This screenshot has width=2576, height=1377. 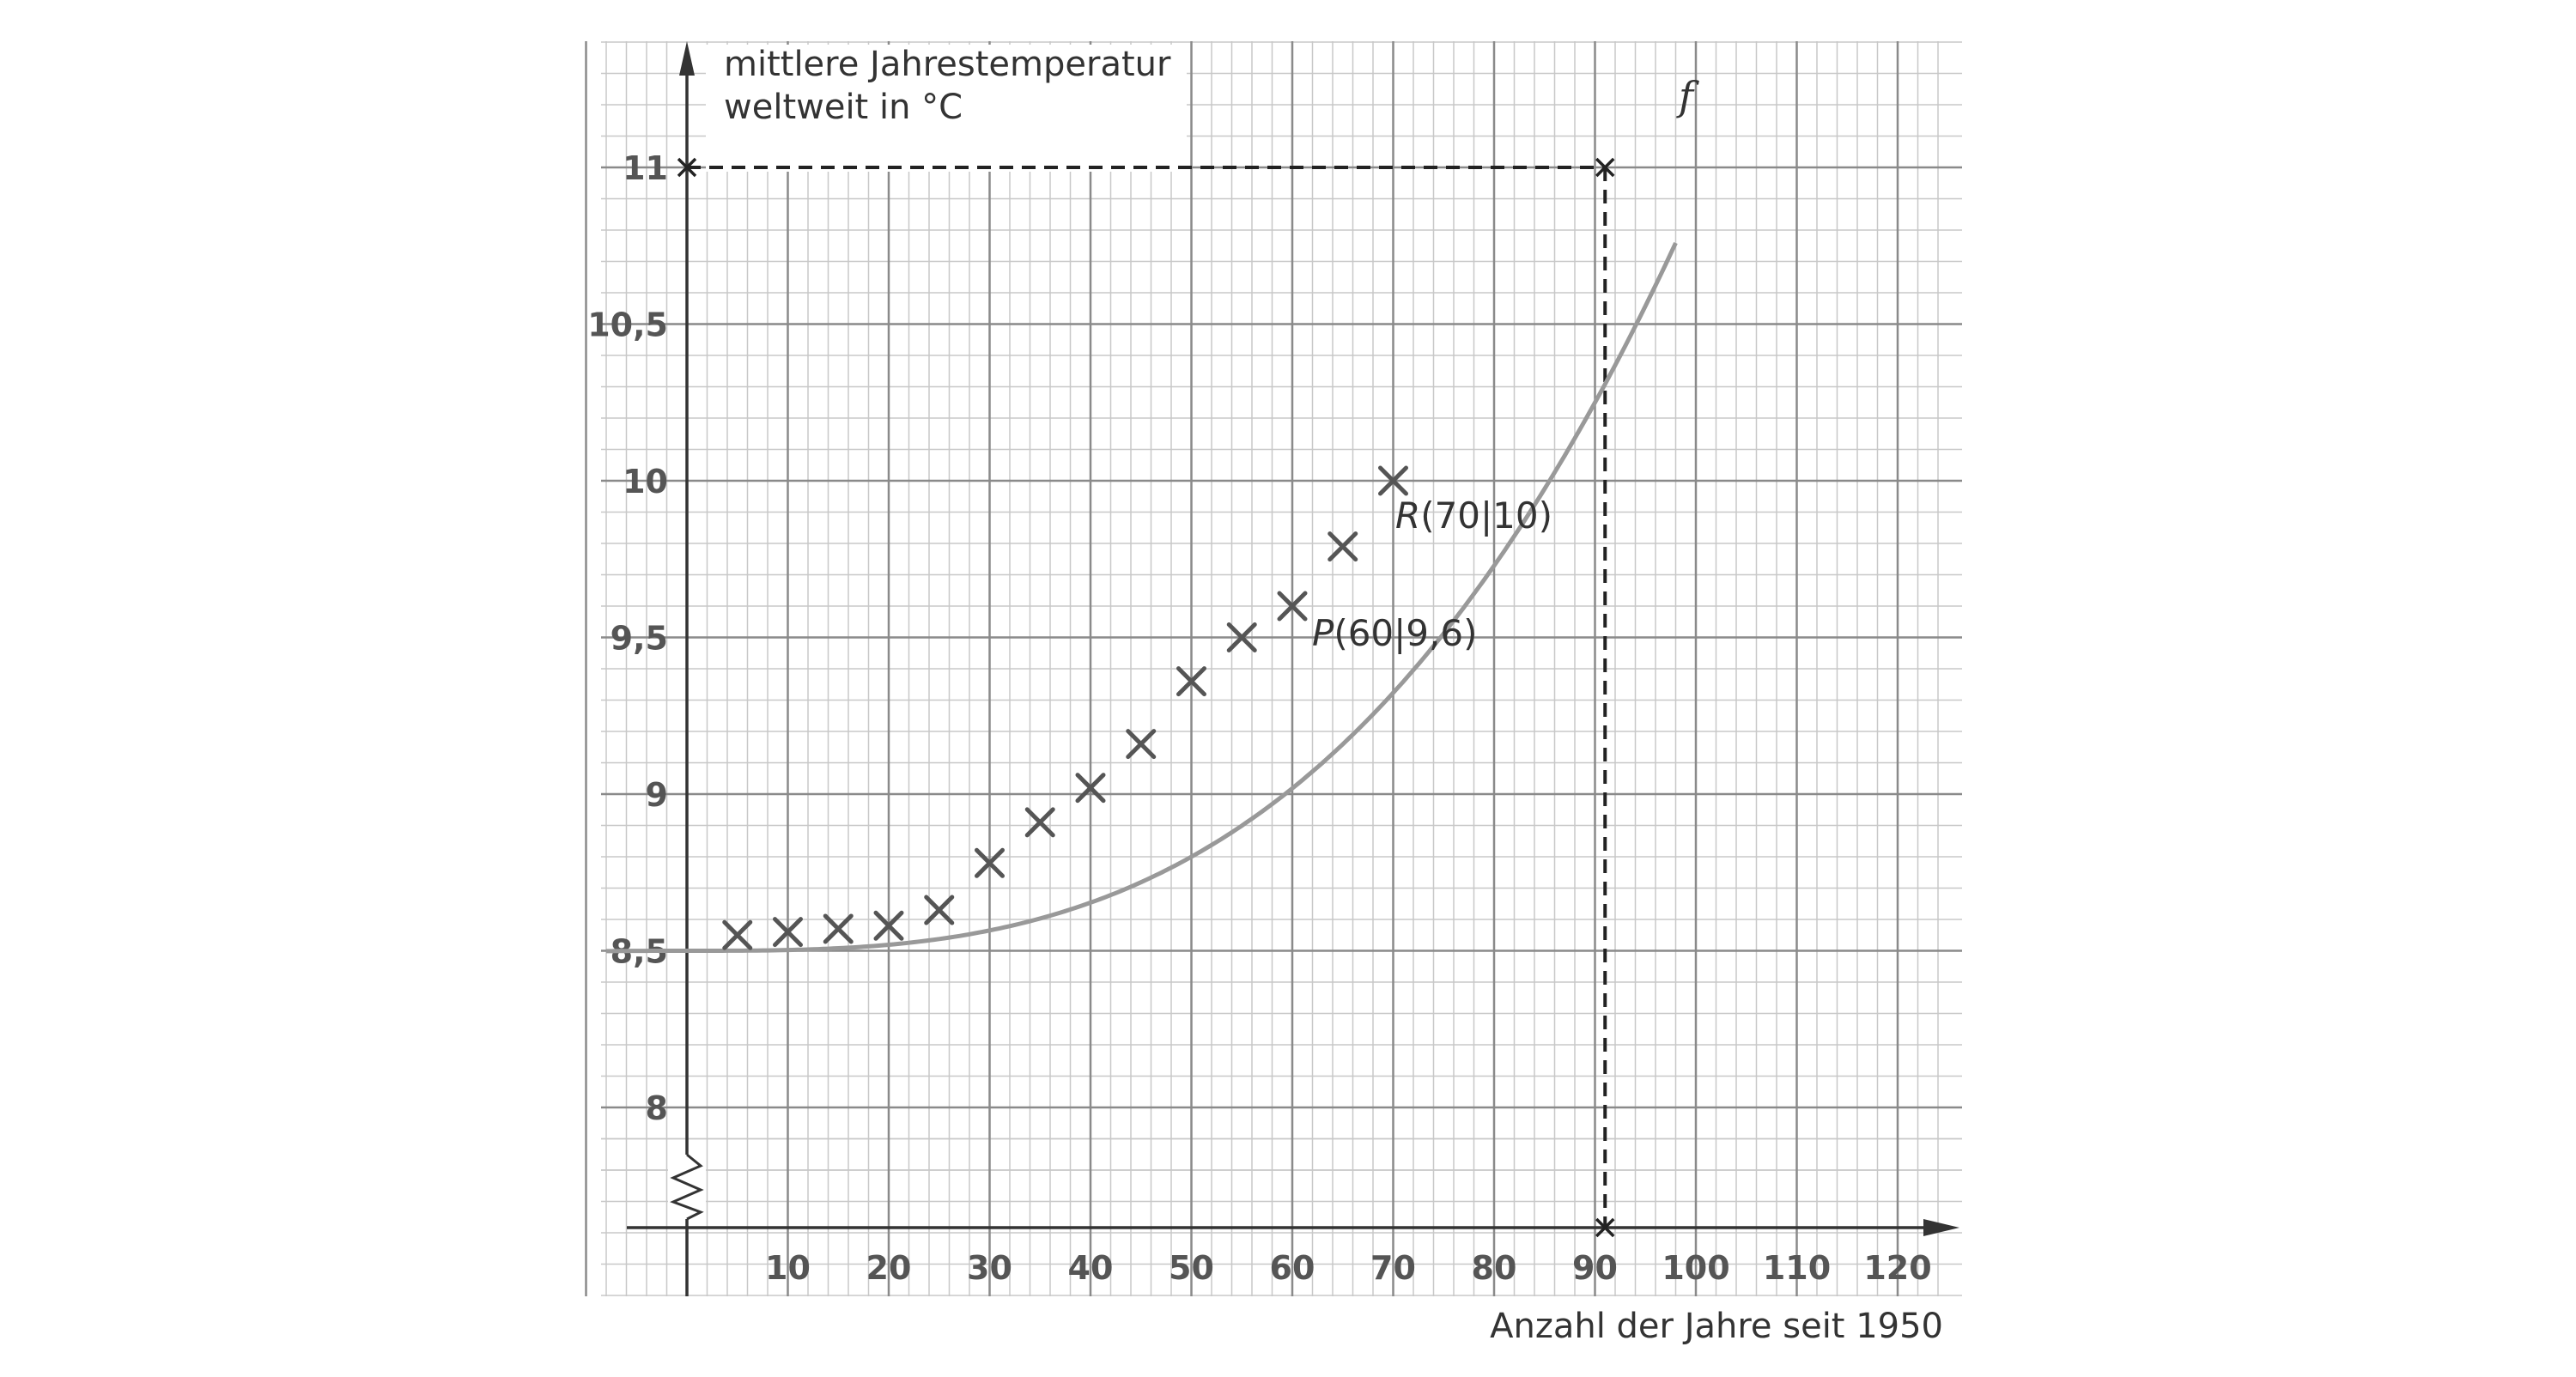 What do you see at coordinates (657, 795) in the screenshot?
I see `y-tick-label: 9` at bounding box center [657, 795].